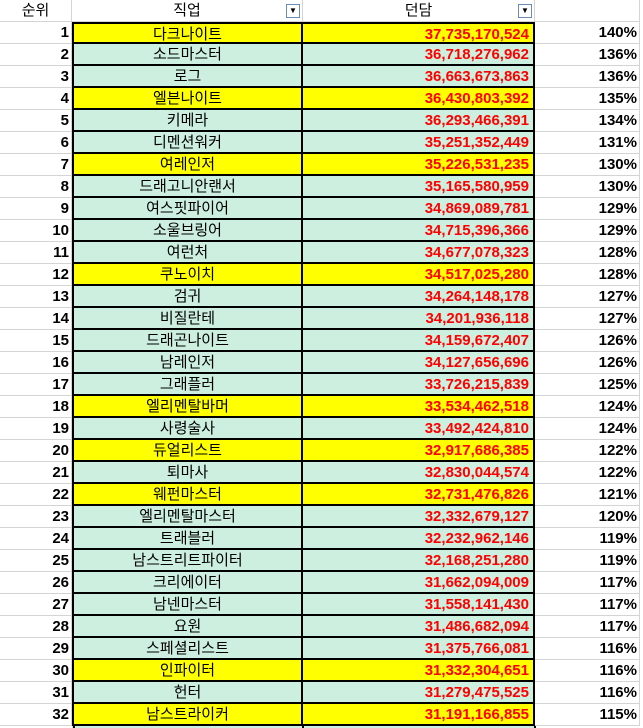 The height and width of the screenshot is (728, 643). What do you see at coordinates (419, 187) in the screenshot?
I see `damage-cell: 35,165,580,959` at bounding box center [419, 187].